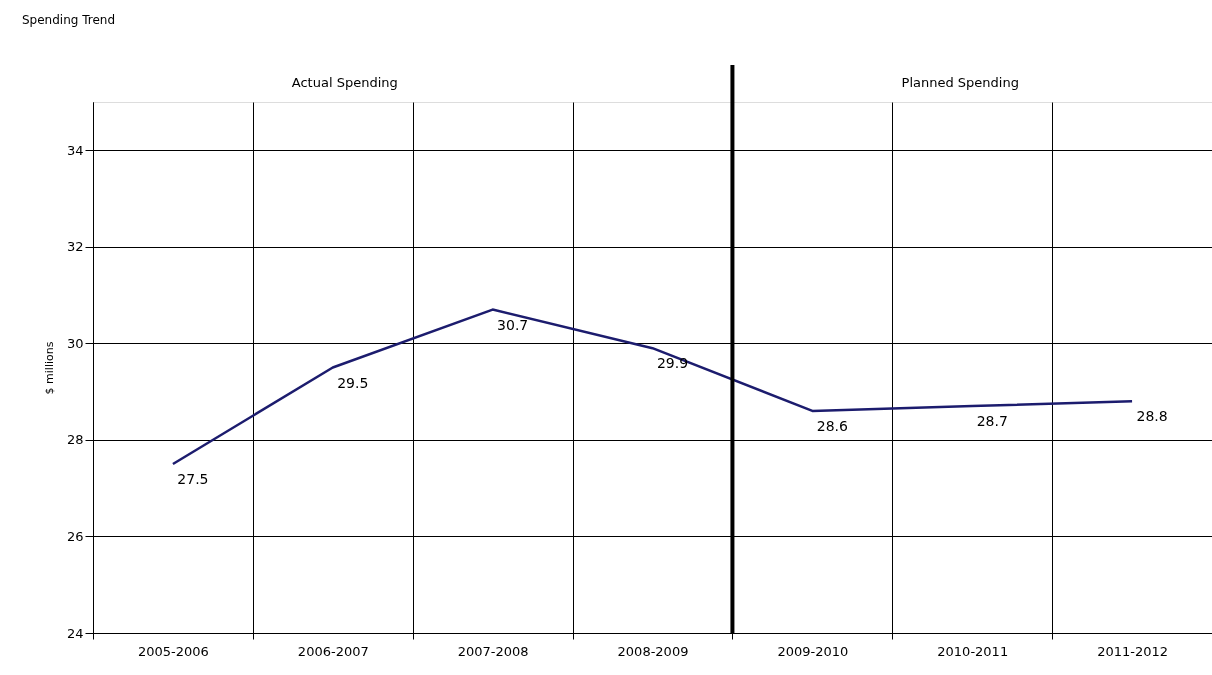  Describe the element at coordinates (1132, 651) in the screenshot. I see `x-tick-label: 2011-2012` at that location.